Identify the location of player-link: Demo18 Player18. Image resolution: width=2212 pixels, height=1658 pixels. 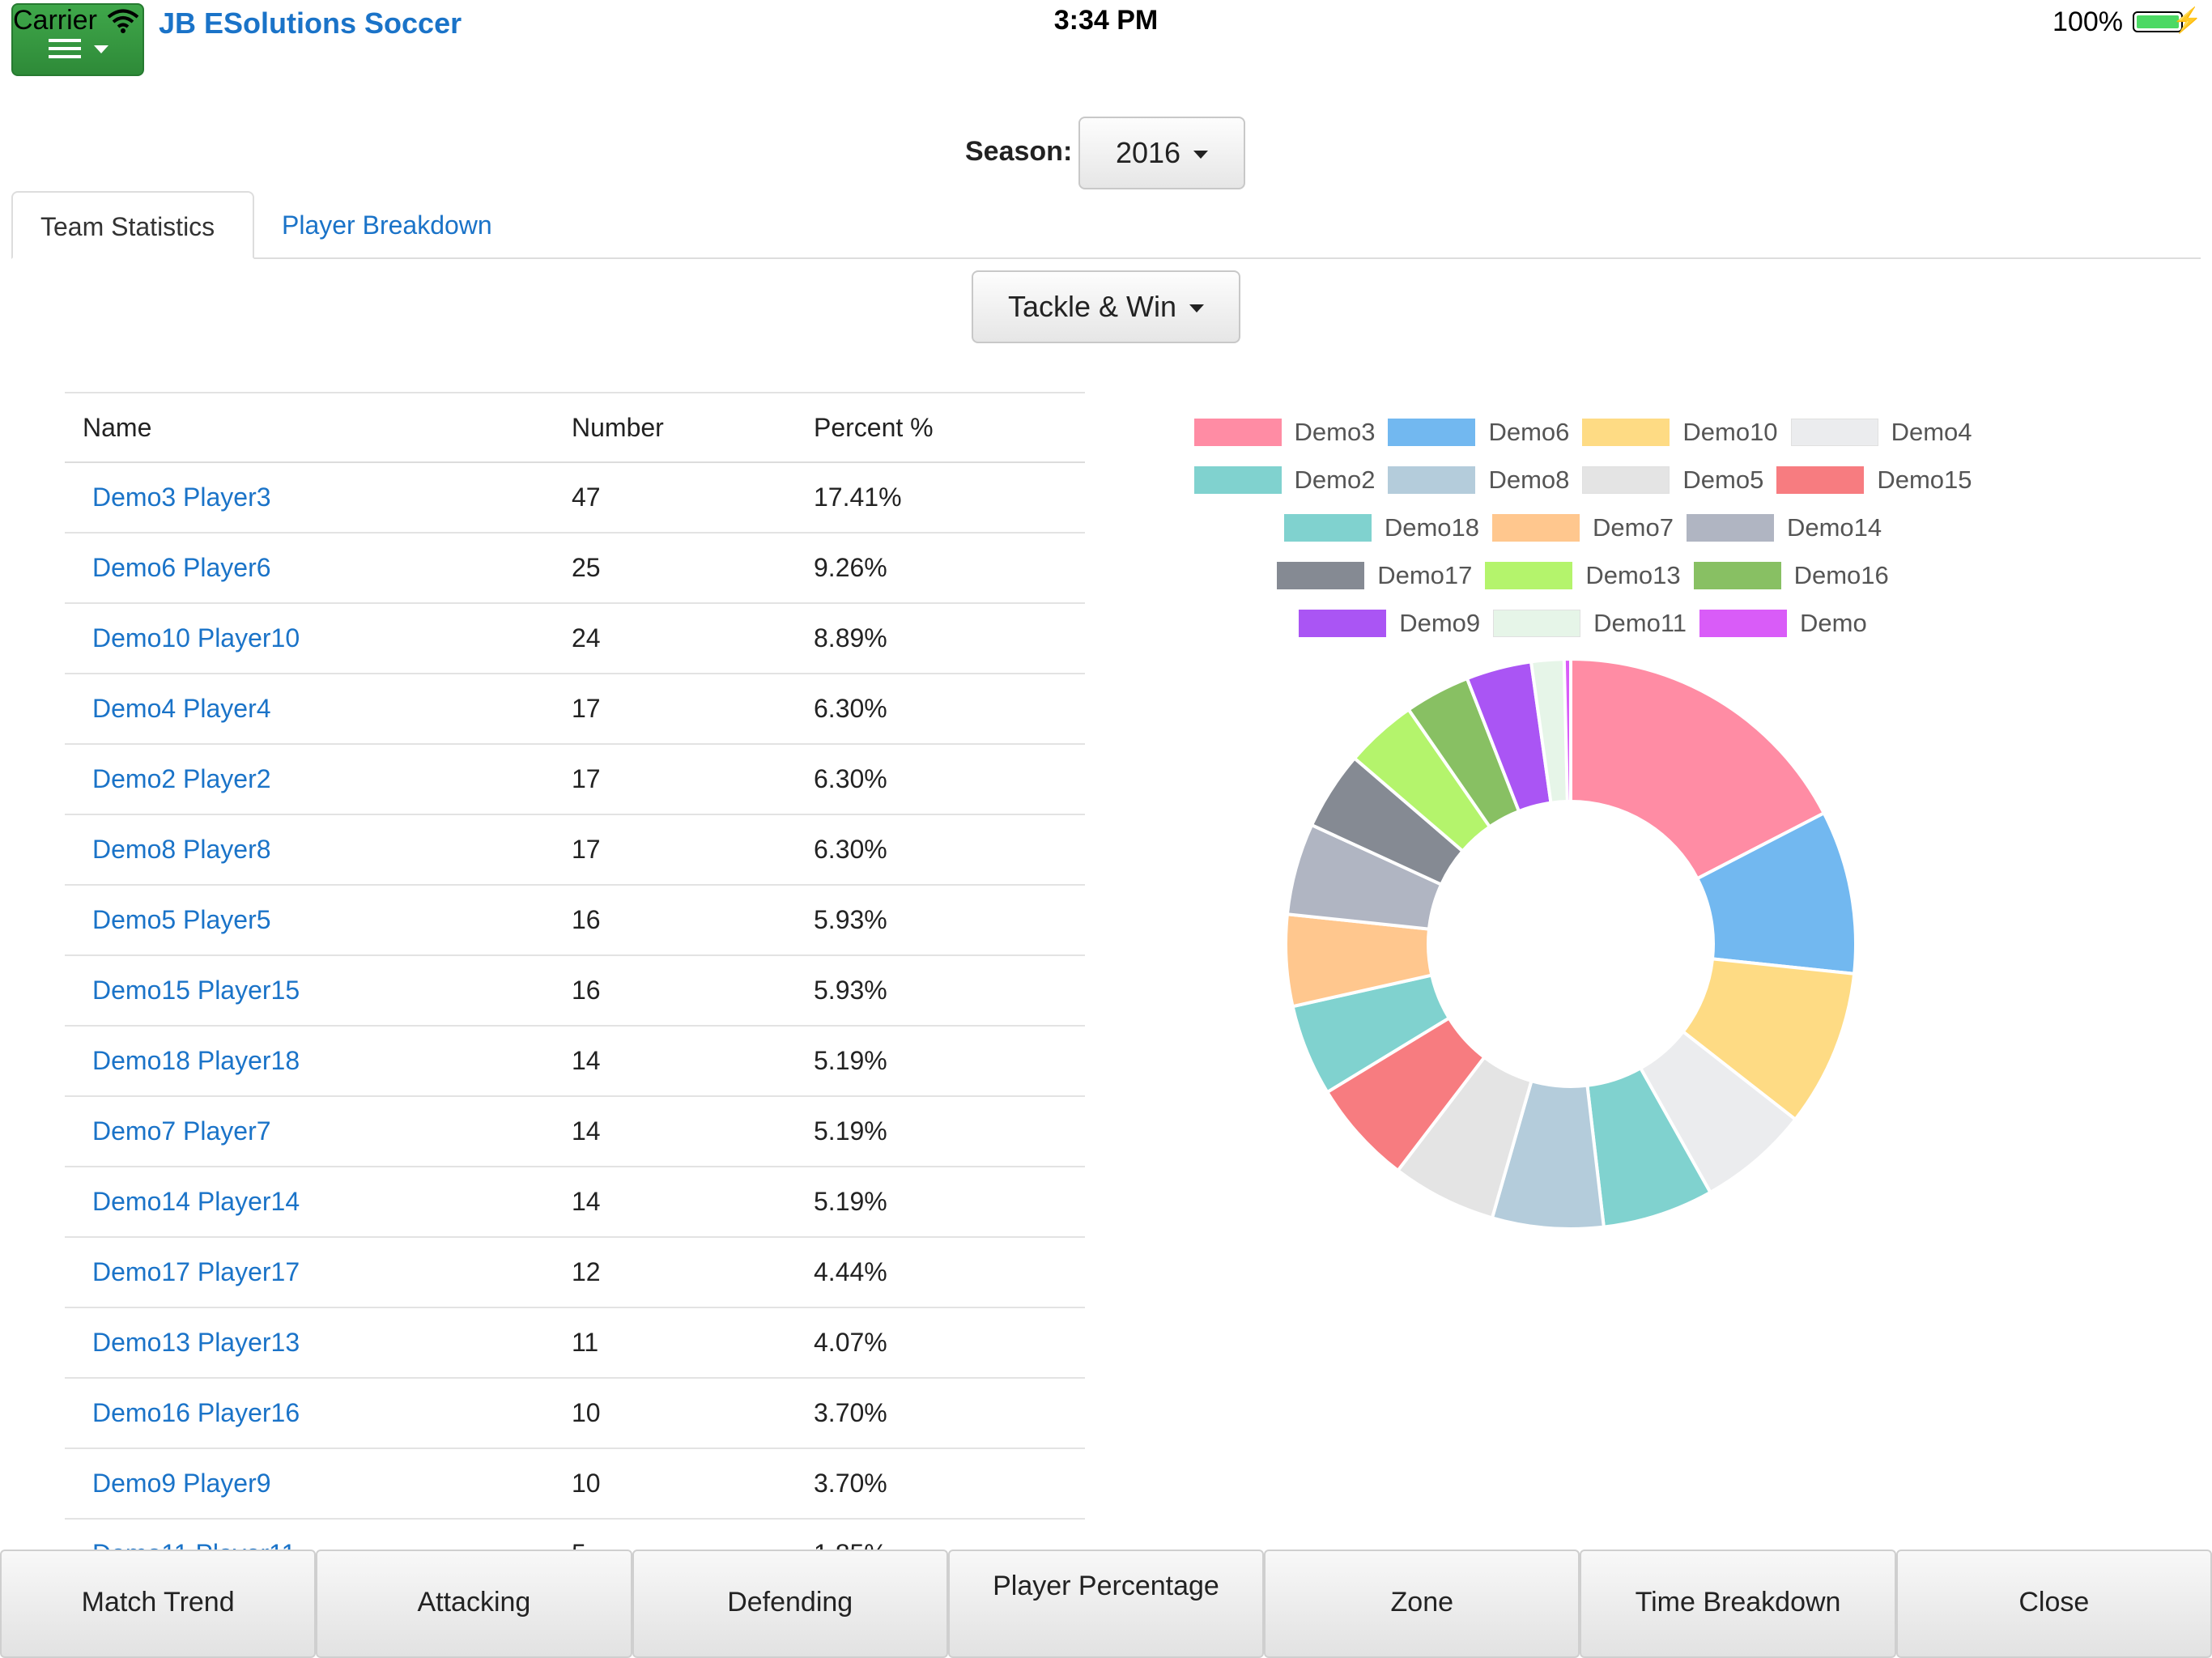
(196, 1060).